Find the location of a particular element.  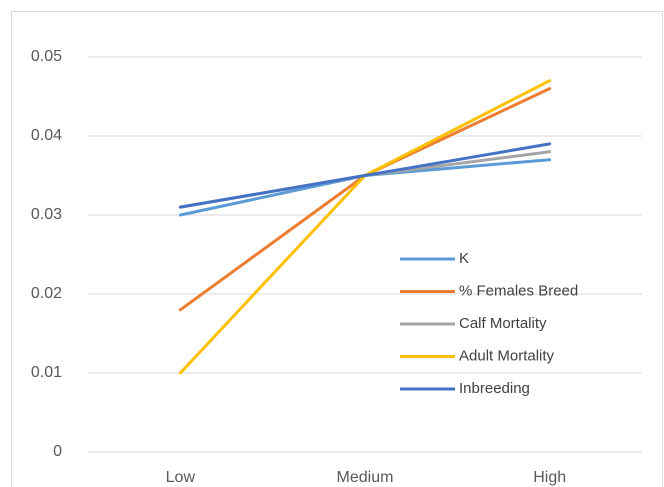

series-line is located at coordinates (365, 175).